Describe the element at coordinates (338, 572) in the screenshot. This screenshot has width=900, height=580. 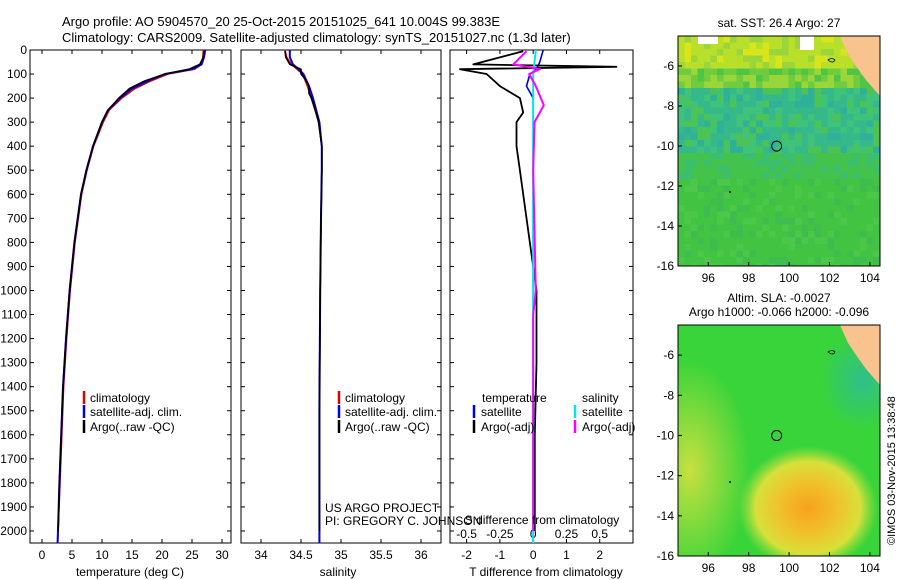
I see `salinity-xlabel: salinity` at that location.